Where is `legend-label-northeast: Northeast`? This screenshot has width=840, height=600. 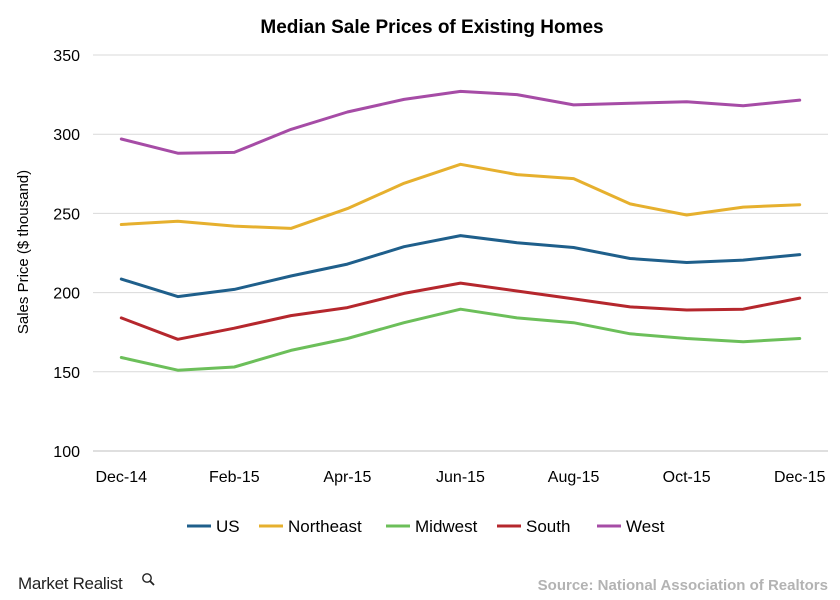 legend-label-northeast: Northeast is located at coordinates (325, 526).